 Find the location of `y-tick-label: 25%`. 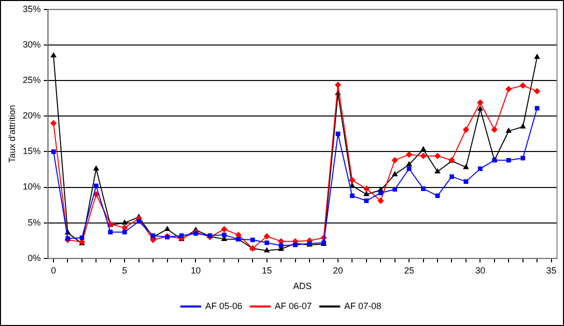

y-tick-label: 25% is located at coordinates (31, 80).